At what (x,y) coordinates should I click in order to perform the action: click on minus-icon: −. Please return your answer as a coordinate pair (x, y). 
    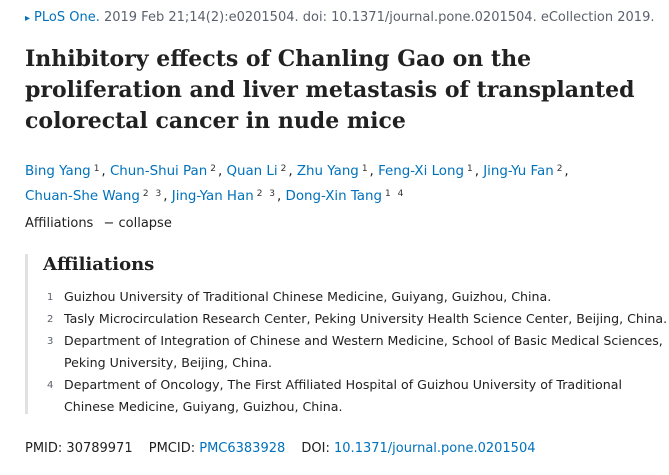
    Looking at the image, I should click on (109, 223).